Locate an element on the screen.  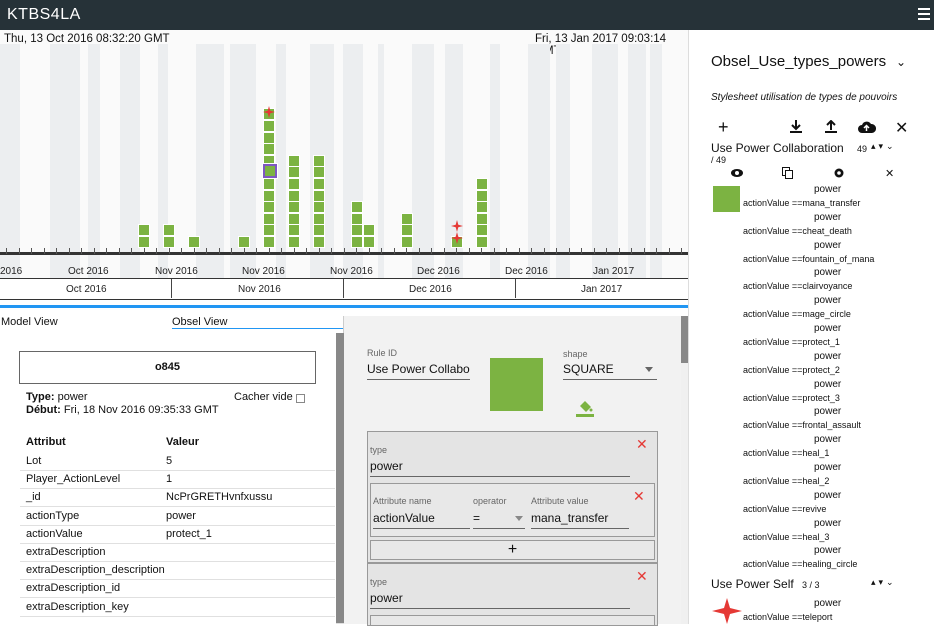
gear-icon is located at coordinates (839, 173).